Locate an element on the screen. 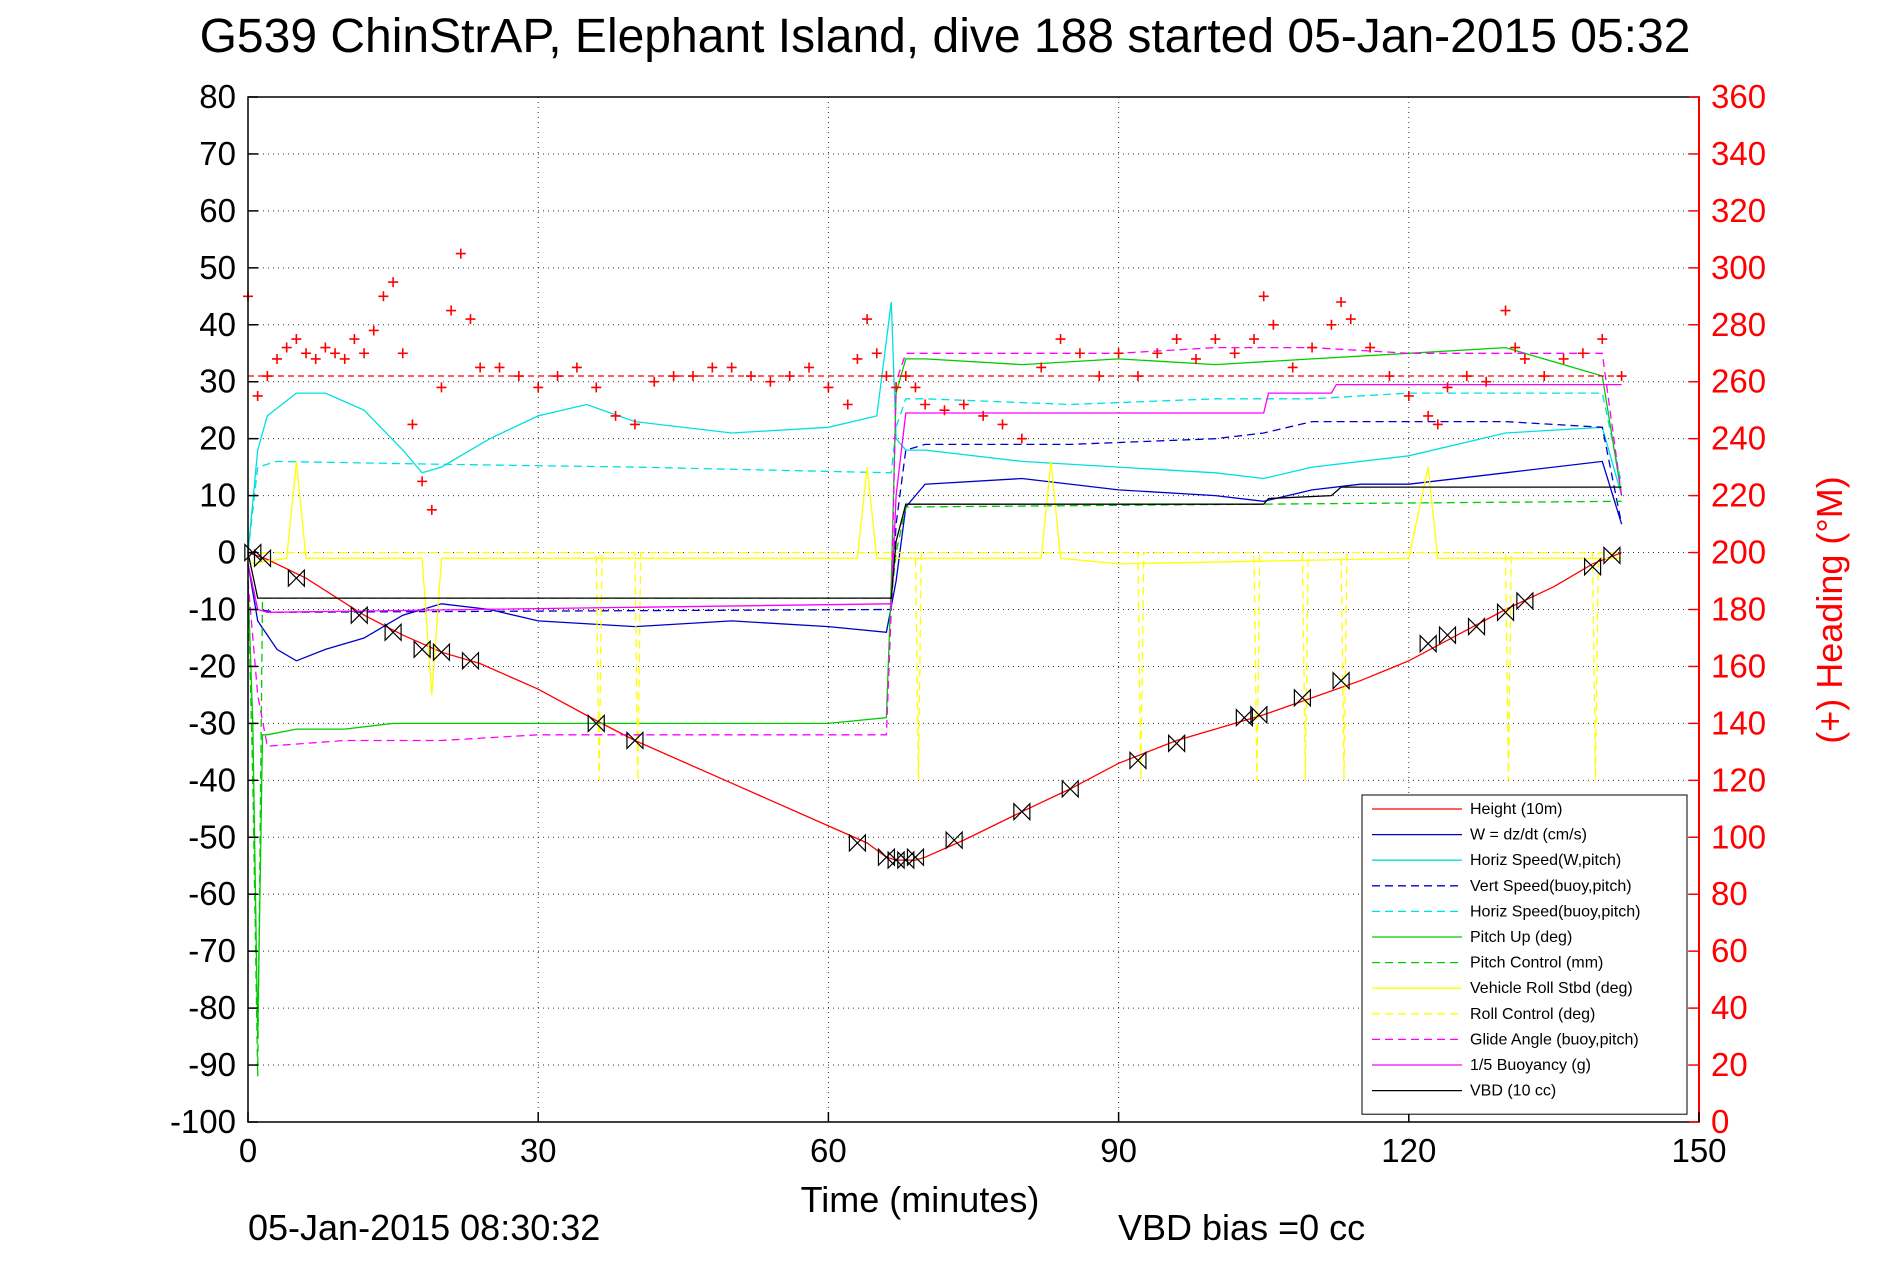 This screenshot has width=1891, height=1262. legend-label: Glide Angle (buoy,pitch) is located at coordinates (1554, 1039).